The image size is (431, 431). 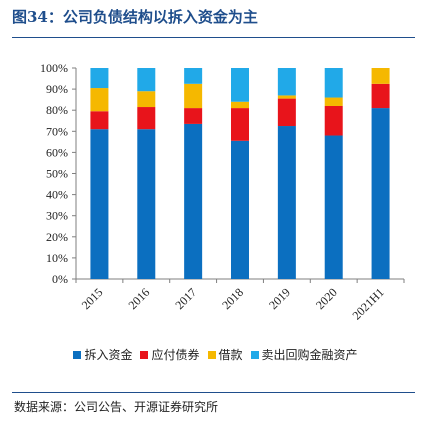 What do you see at coordinates (135, 17) in the screenshot?
I see `page-title: 图34：公司负债结构以拆入资金为主` at bounding box center [135, 17].